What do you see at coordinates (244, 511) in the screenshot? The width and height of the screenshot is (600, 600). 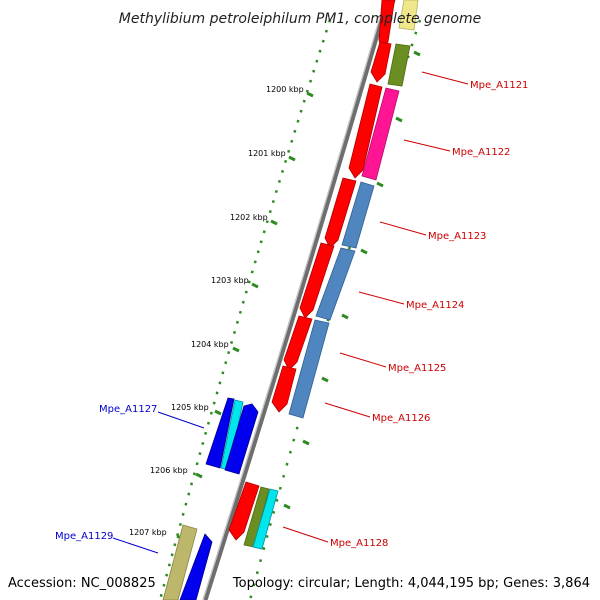 I see `cds-mpe-a1128` at bounding box center [244, 511].